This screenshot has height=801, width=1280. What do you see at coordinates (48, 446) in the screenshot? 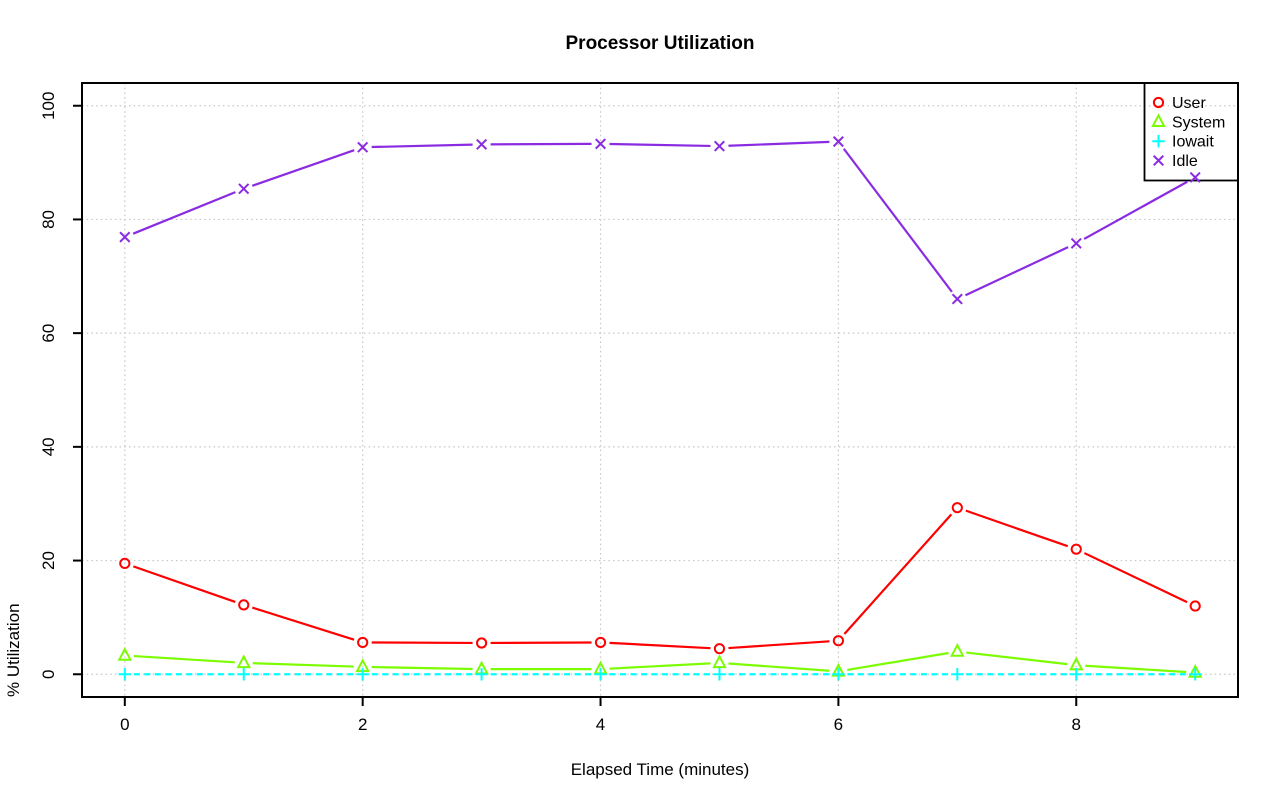
I see `y-tick-label: 40` at bounding box center [48, 446].